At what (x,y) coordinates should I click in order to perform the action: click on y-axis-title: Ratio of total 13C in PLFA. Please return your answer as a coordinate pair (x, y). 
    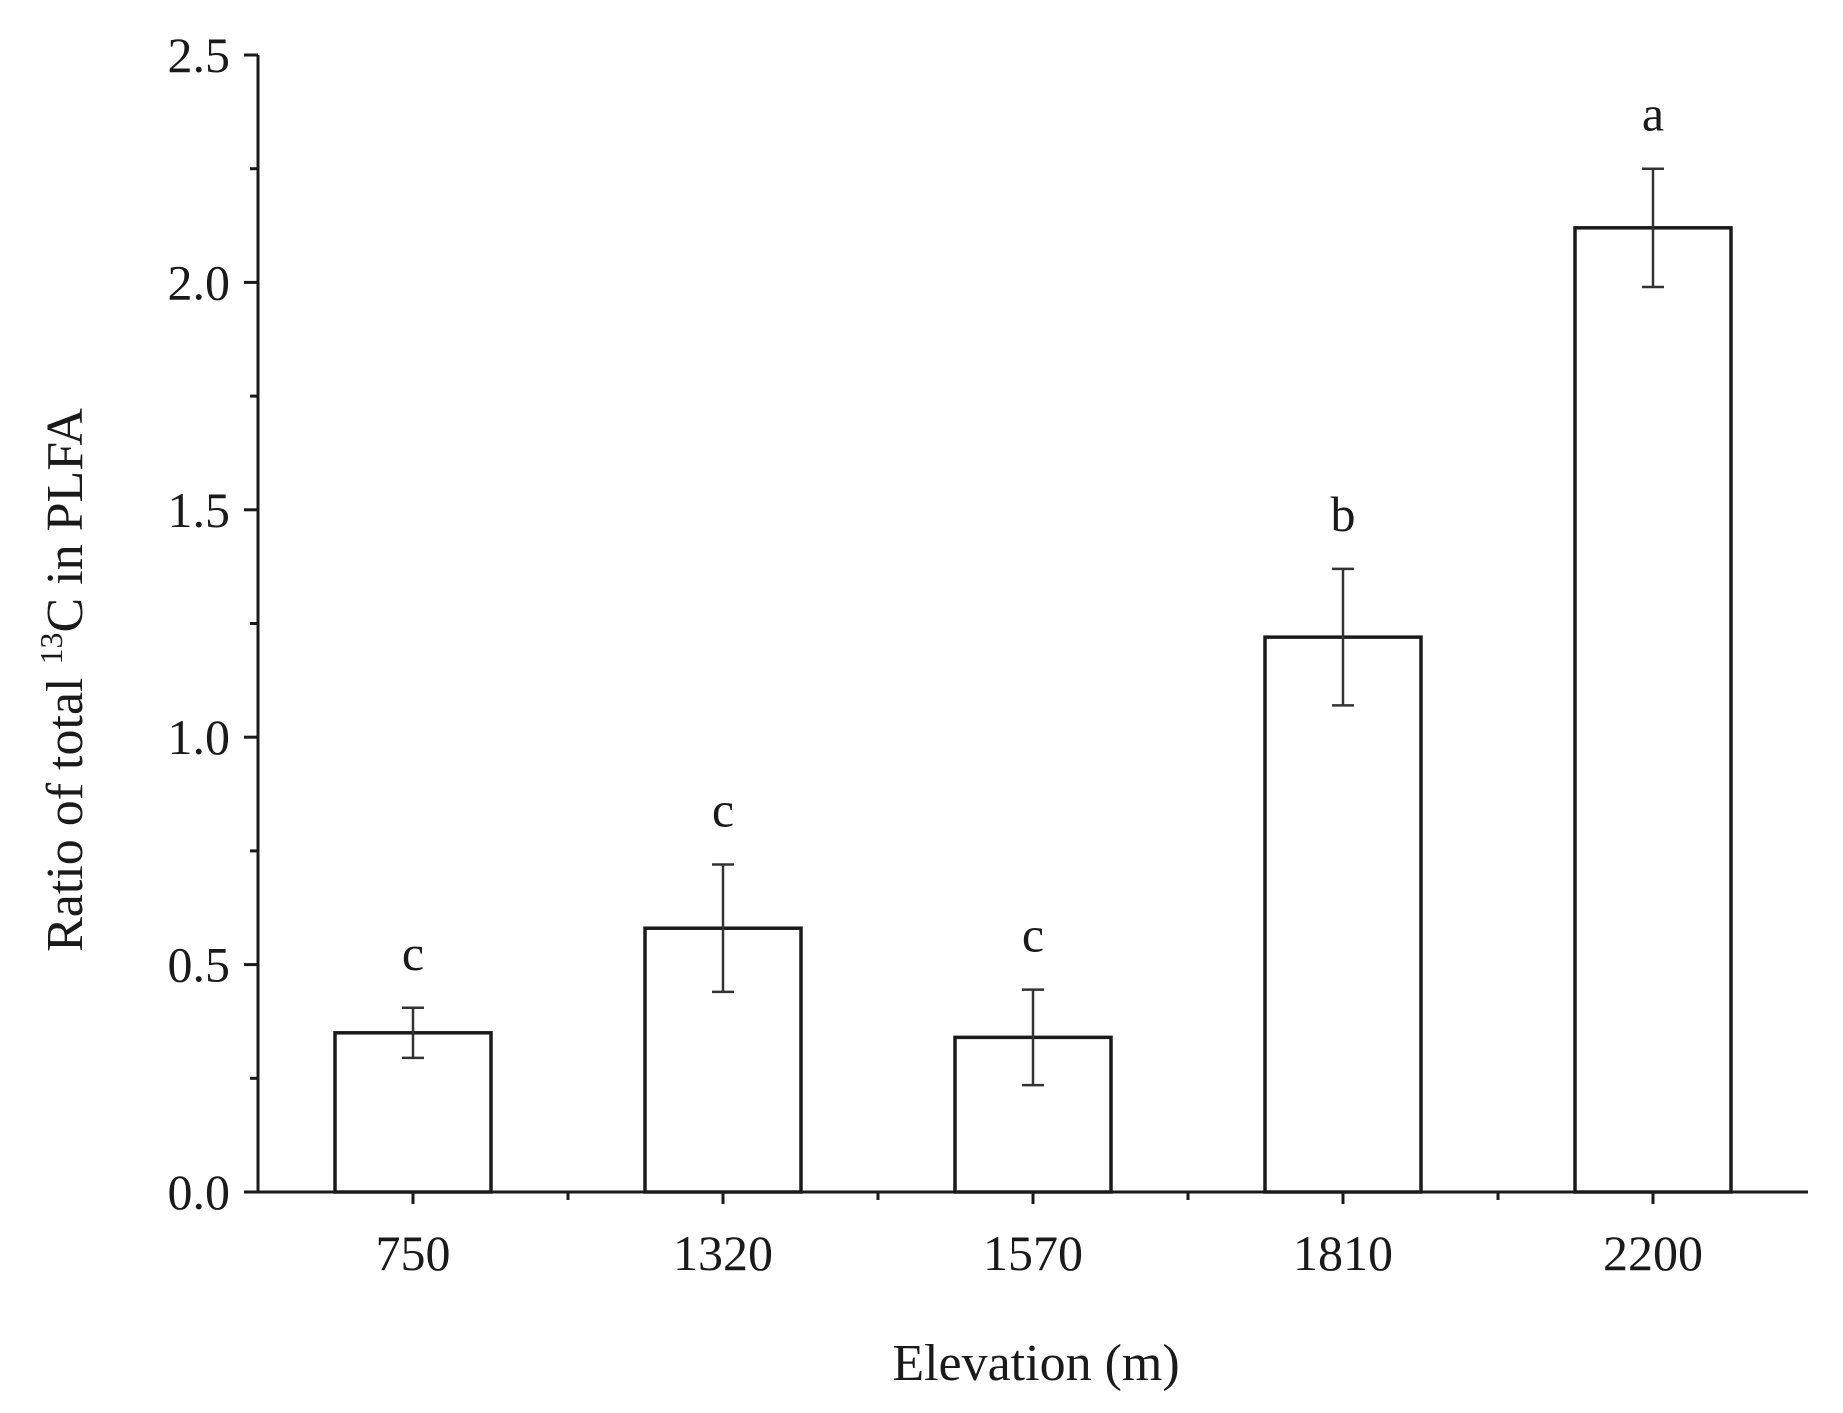
    Looking at the image, I should click on (63, 680).